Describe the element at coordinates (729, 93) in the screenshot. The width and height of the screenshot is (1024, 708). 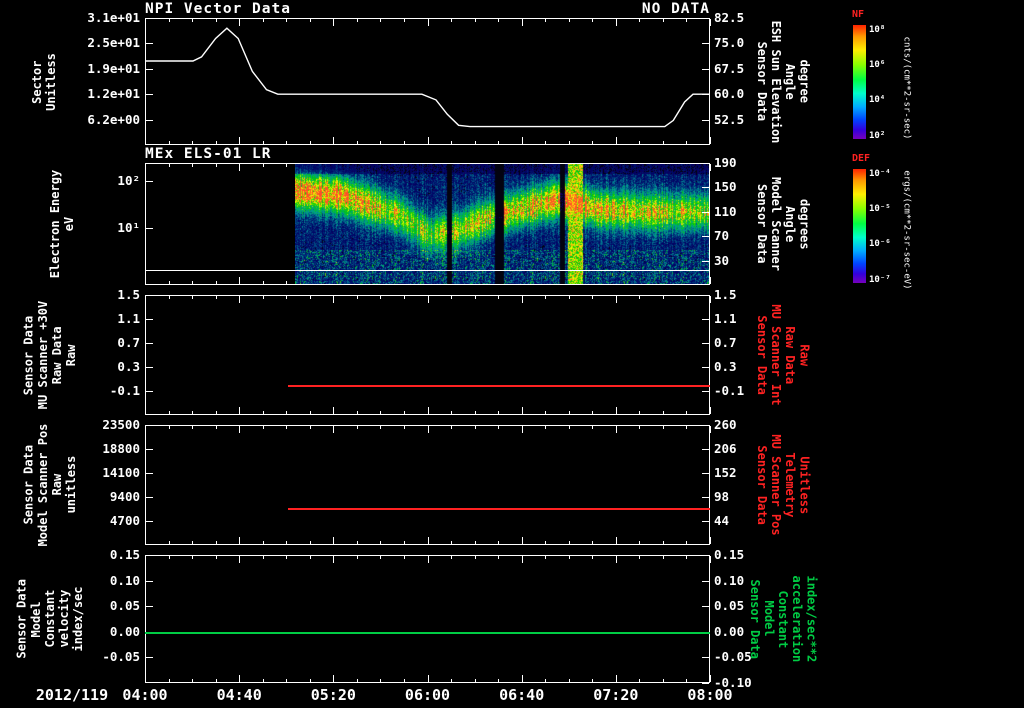
I see `y-tick-label: 60.0` at that location.